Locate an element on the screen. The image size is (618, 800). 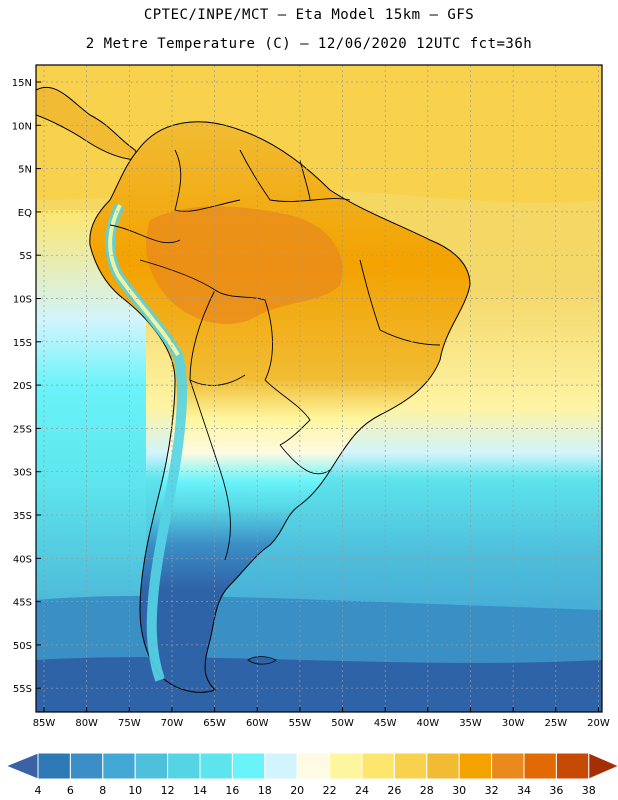
lon-label: 60W is located at coordinates (257, 723).